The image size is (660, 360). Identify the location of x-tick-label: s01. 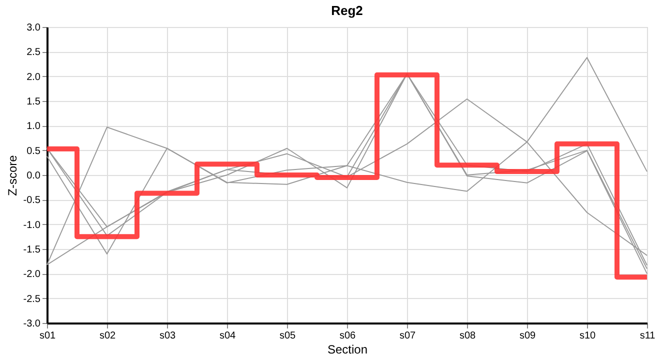
(47, 336).